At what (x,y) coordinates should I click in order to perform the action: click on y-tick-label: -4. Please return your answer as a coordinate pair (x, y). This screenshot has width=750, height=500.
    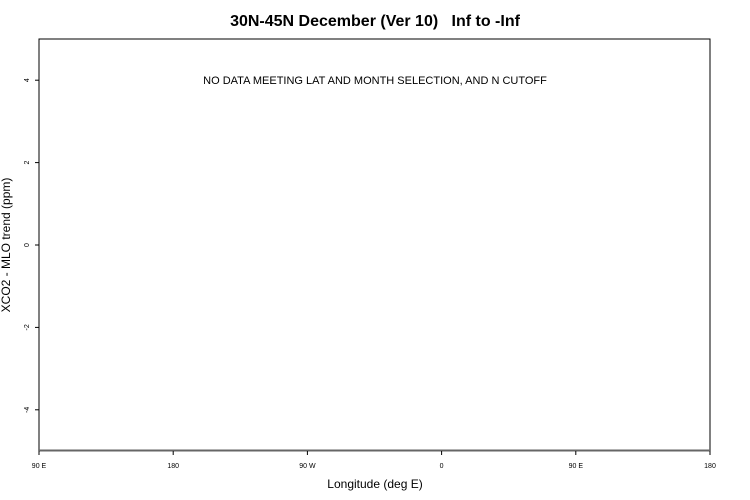
    Looking at the image, I should click on (27, 410).